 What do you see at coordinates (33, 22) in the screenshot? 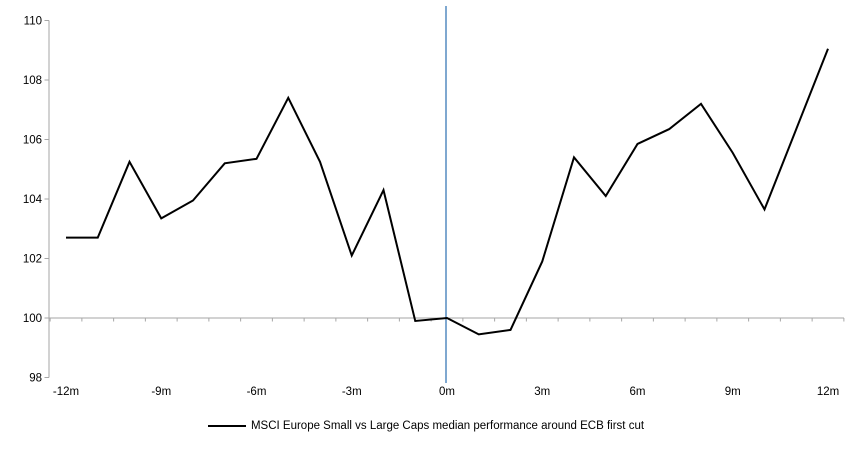
I see `y-axis-tick-label: 110` at bounding box center [33, 22].